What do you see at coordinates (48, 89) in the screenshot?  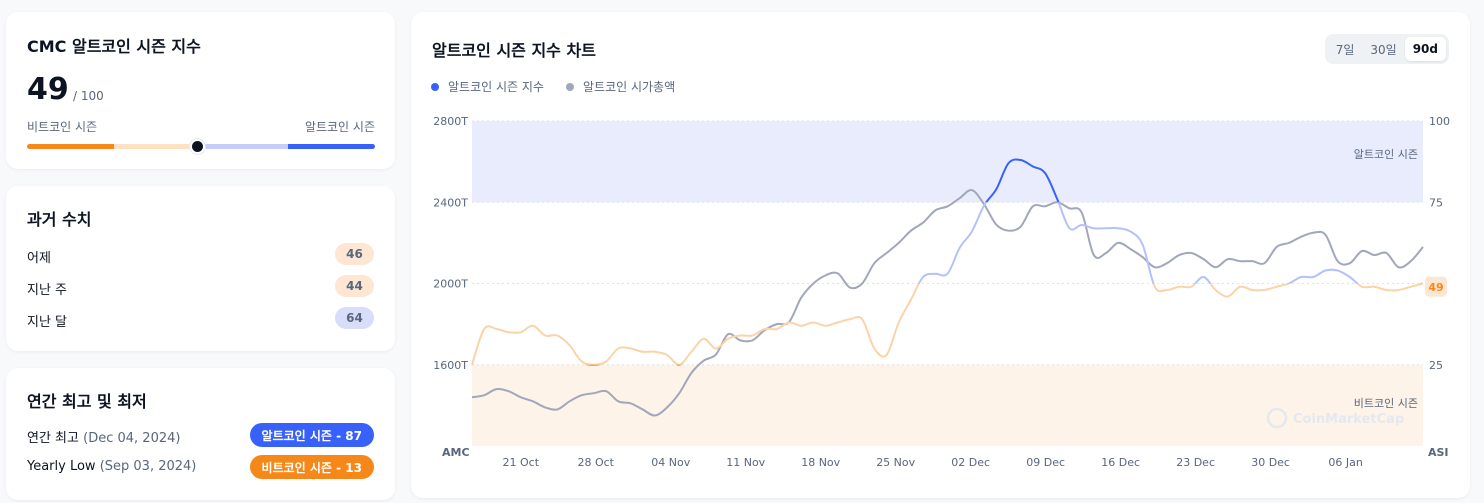 I see `index-value: 49` at bounding box center [48, 89].